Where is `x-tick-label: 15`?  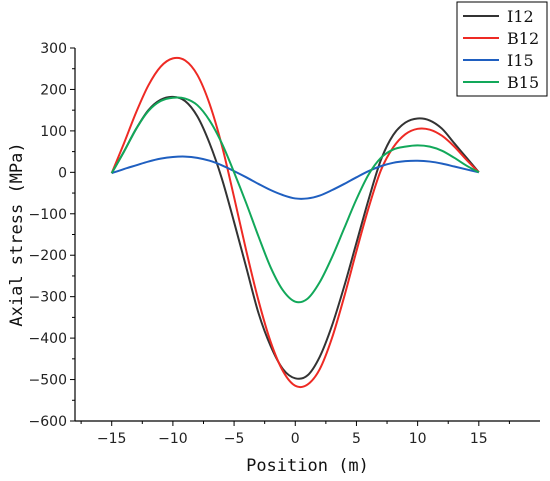
x-tick-label: 15 is located at coordinates (479, 439).